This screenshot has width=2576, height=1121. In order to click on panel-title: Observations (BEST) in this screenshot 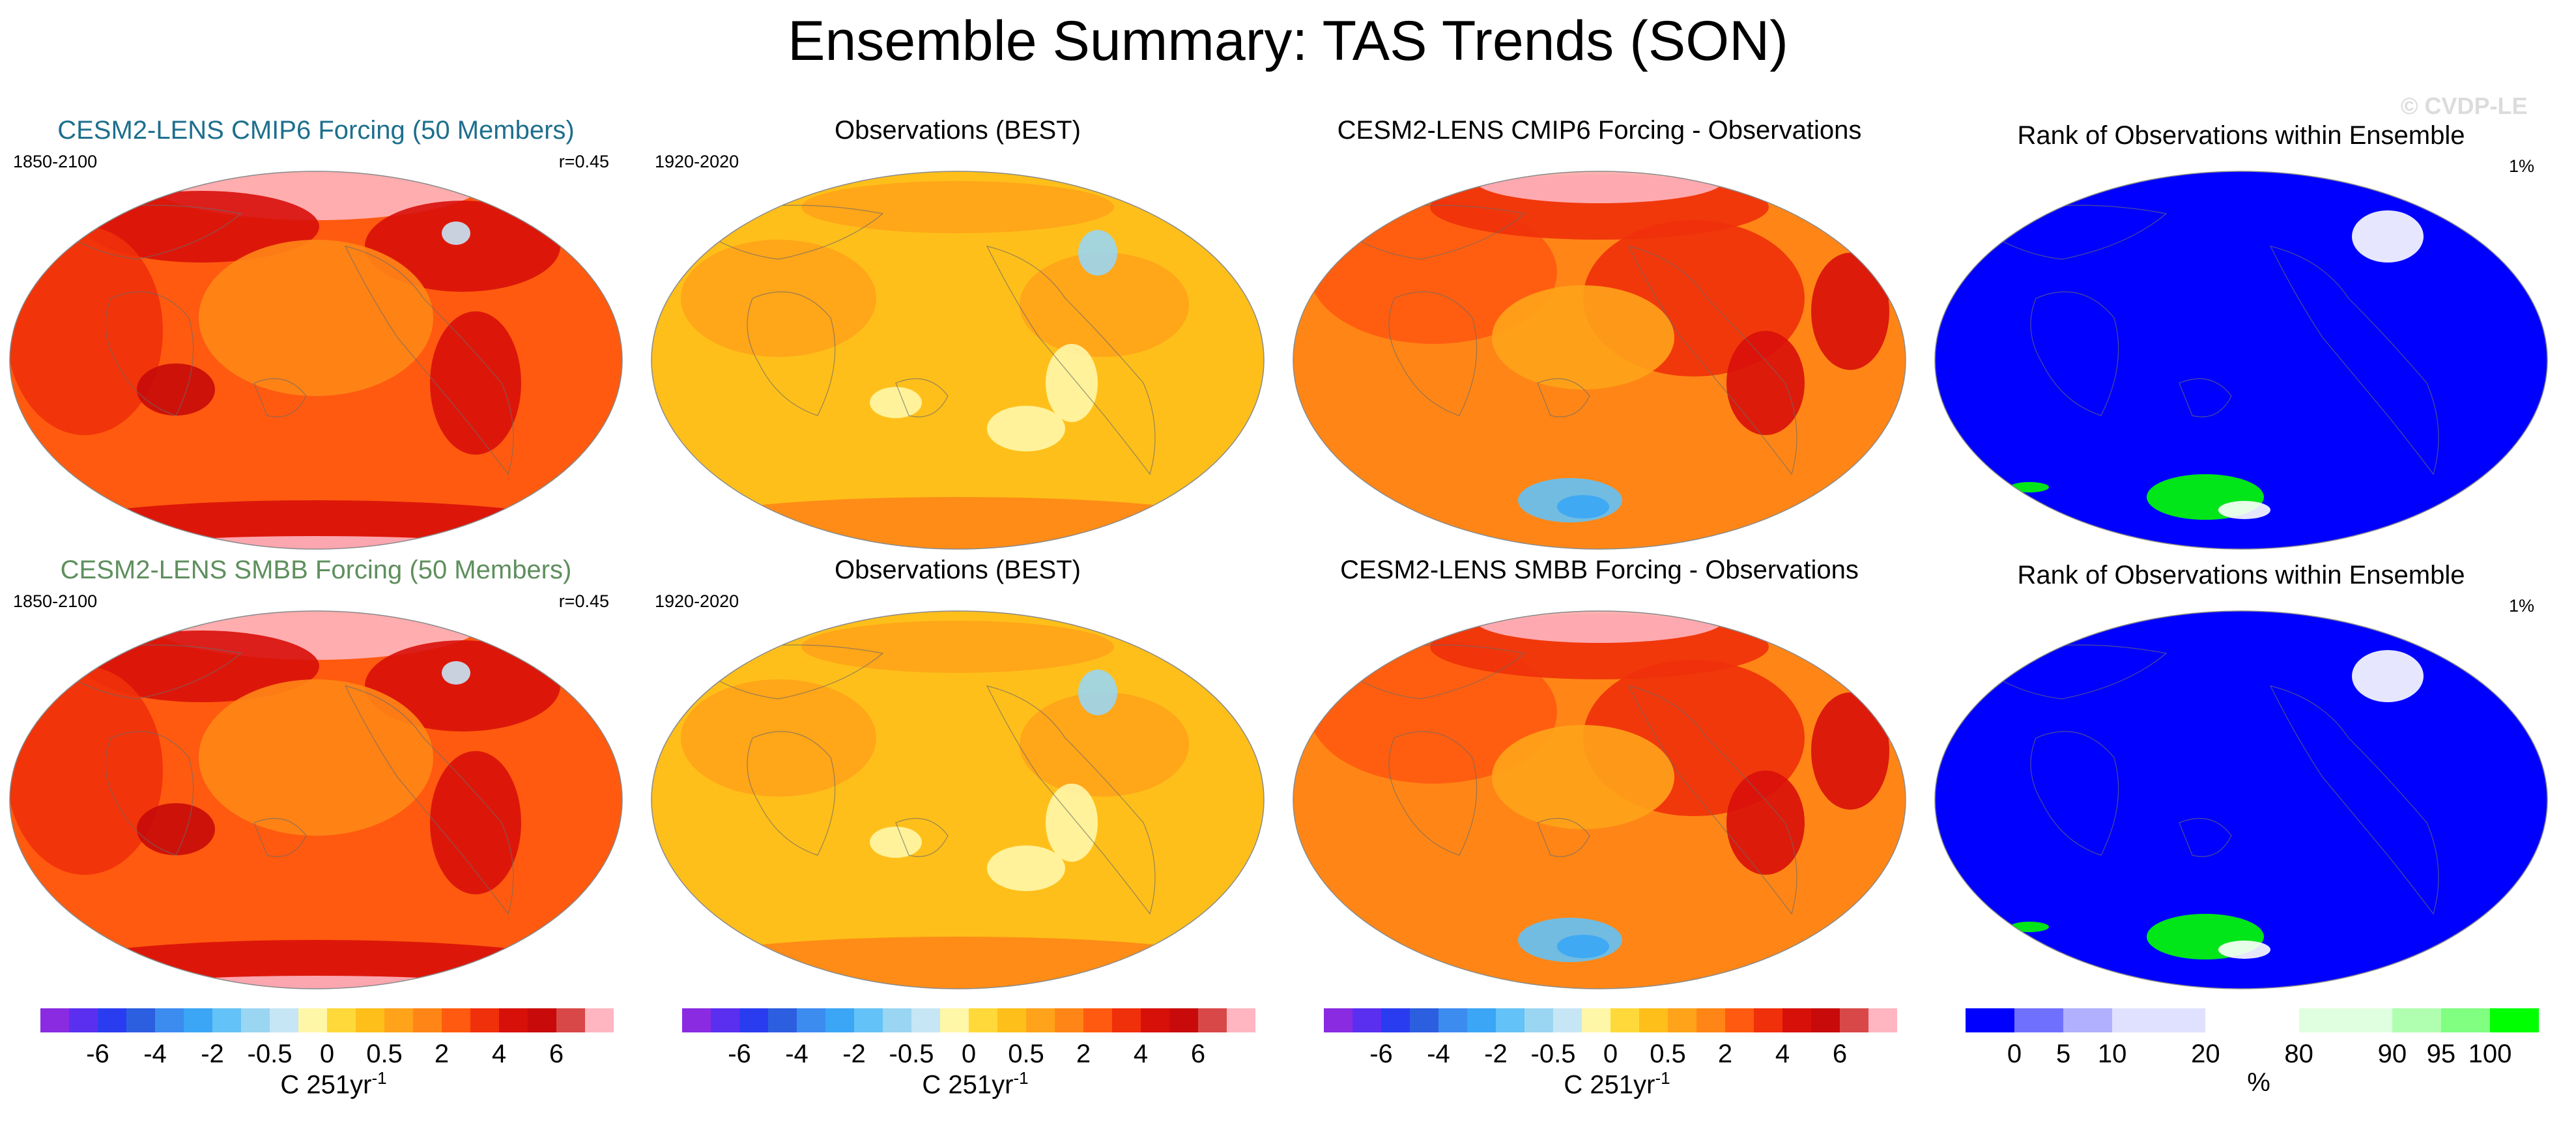, I will do `click(958, 131)`.